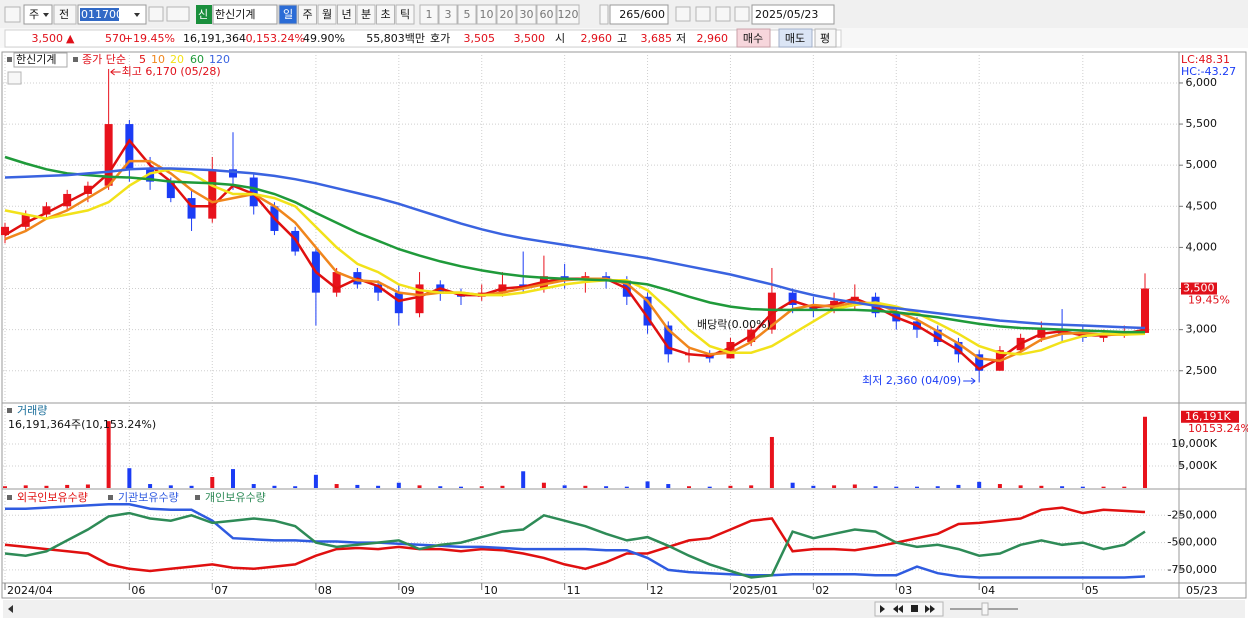  What do you see at coordinates (909, 609) in the screenshot?
I see `playback-controls` at bounding box center [909, 609].